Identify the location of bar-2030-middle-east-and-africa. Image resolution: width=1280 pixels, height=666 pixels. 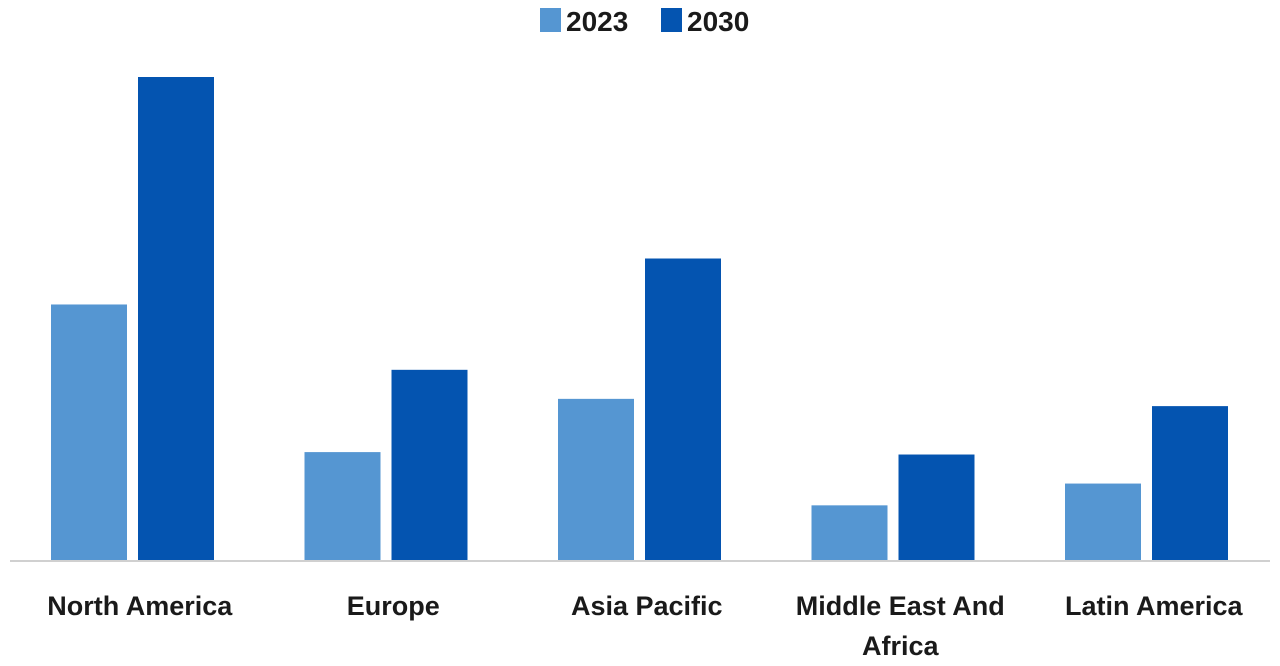
(936, 507).